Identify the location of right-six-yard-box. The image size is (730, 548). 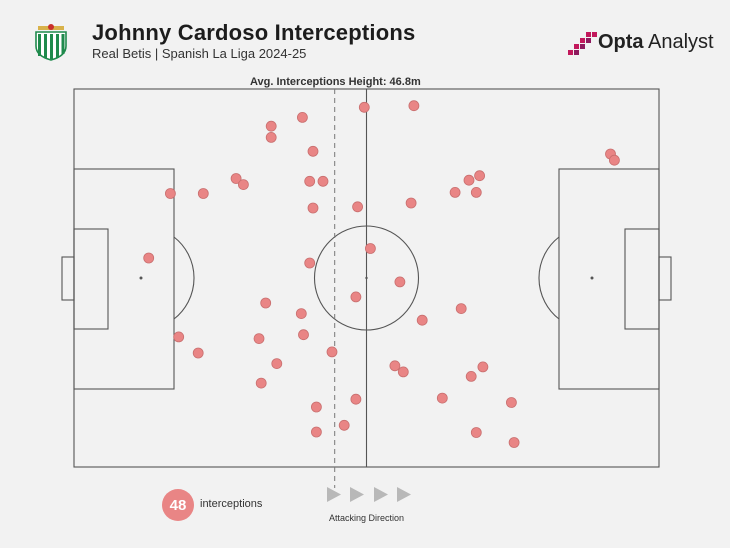
(642, 279).